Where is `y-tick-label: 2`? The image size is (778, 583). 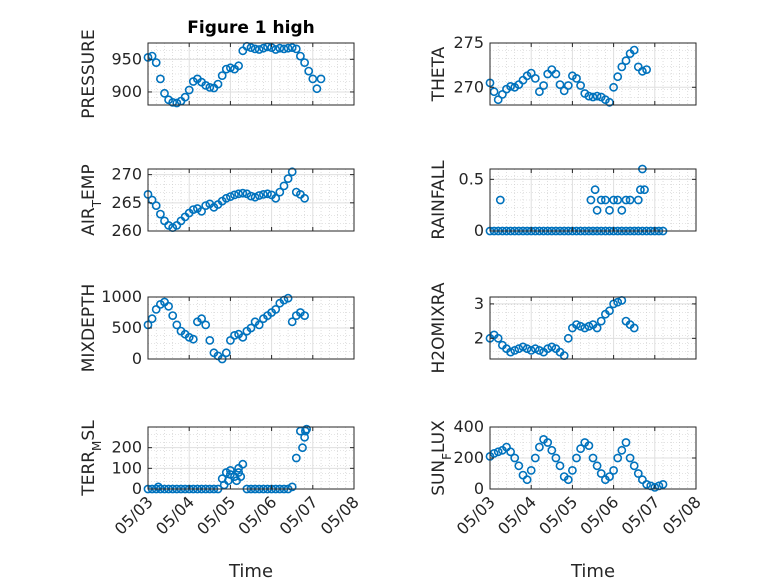 y-tick-label: 2 is located at coordinates (479, 337).